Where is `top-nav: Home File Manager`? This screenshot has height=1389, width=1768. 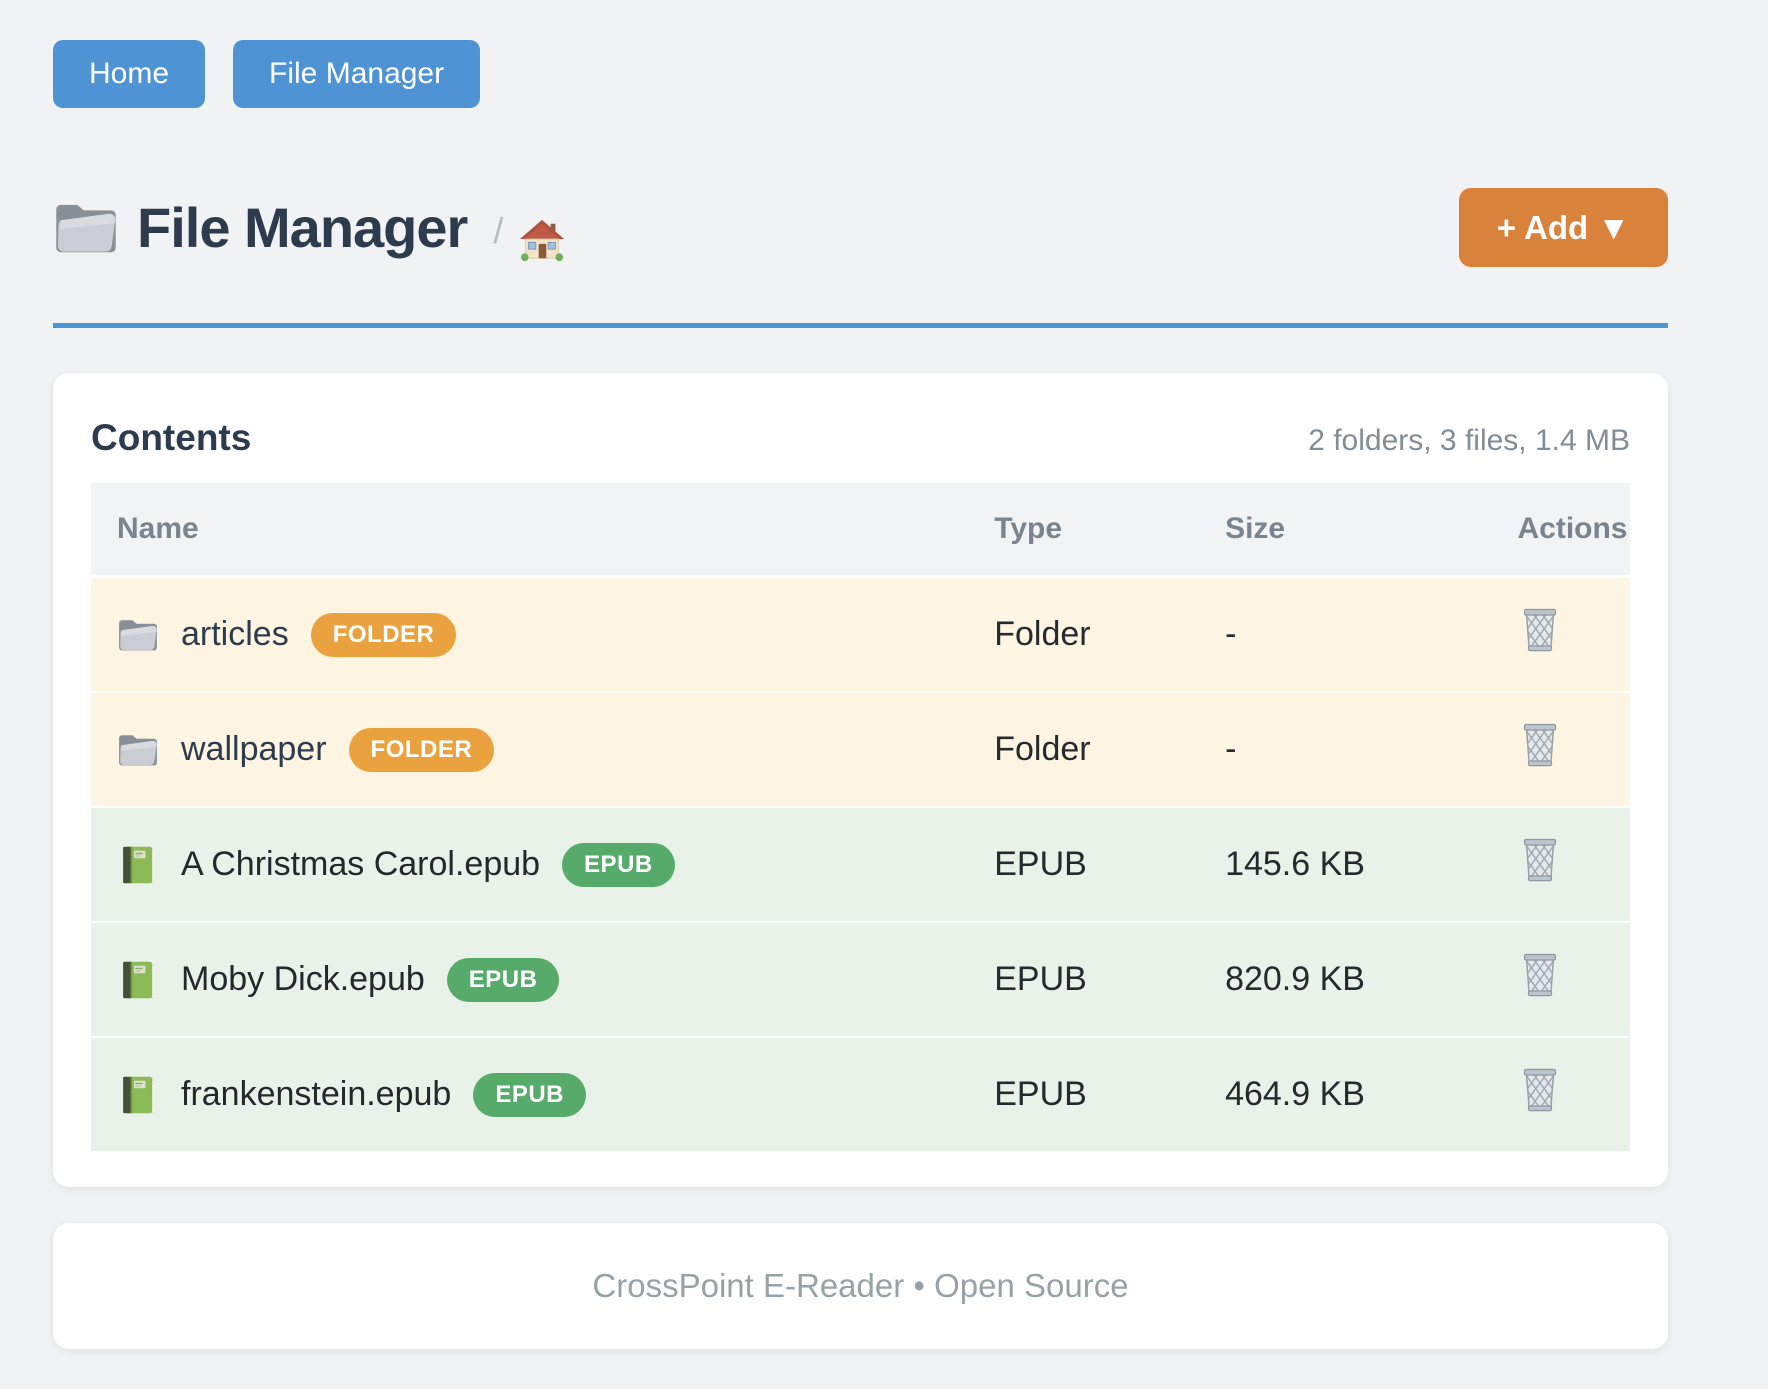
top-nav: Home File Manager is located at coordinates (860, 74).